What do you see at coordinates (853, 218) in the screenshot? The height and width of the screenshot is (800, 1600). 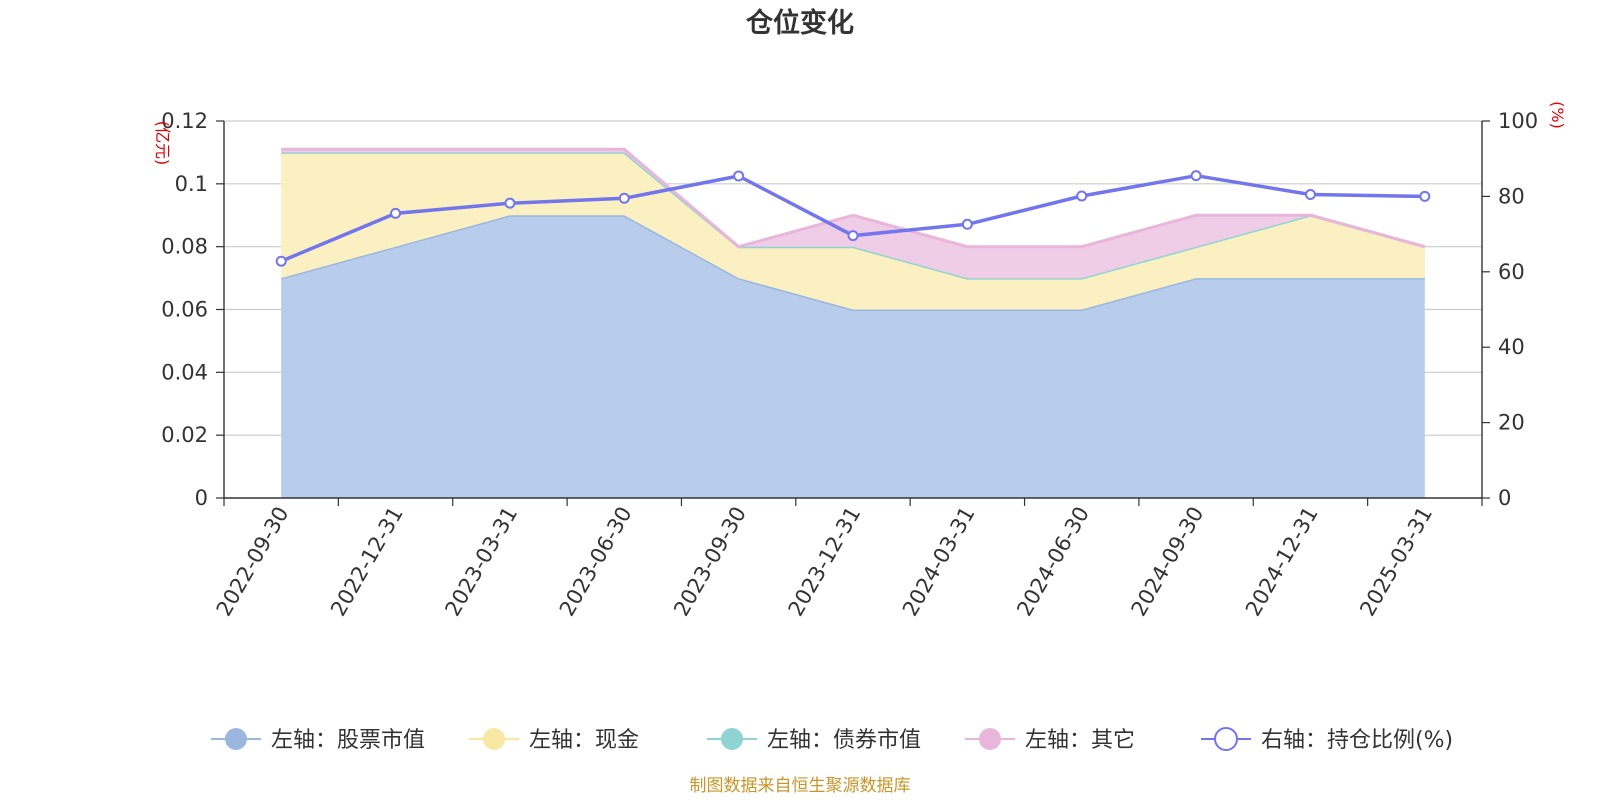 I see `ratio-line` at bounding box center [853, 218].